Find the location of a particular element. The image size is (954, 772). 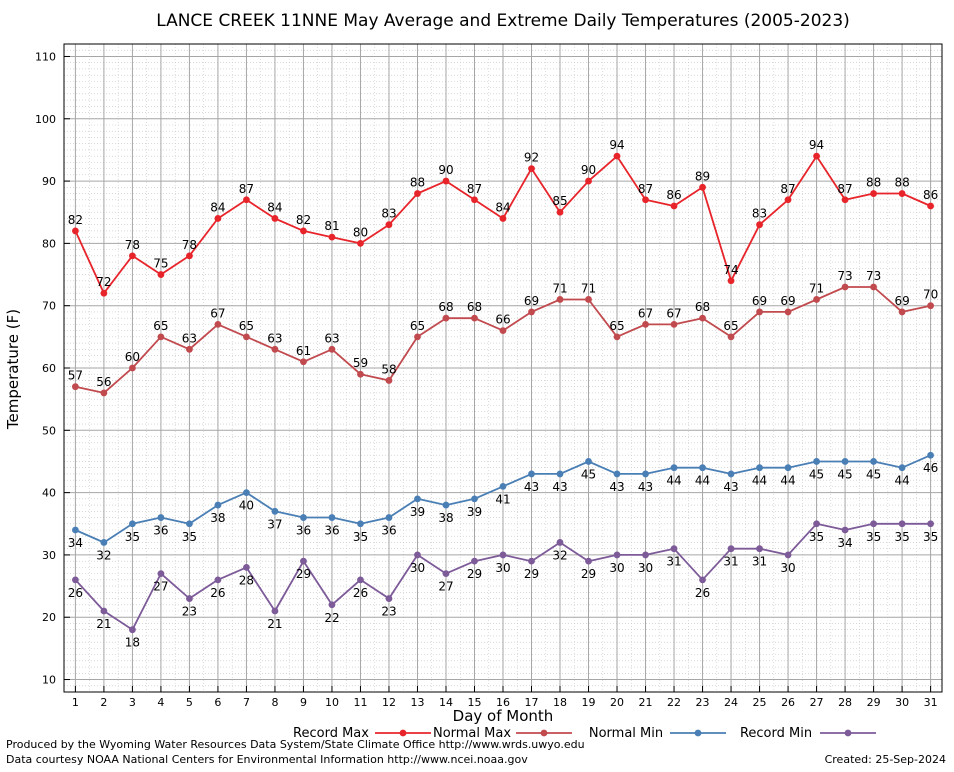

x-tick-label: 24 is located at coordinates (731, 702).